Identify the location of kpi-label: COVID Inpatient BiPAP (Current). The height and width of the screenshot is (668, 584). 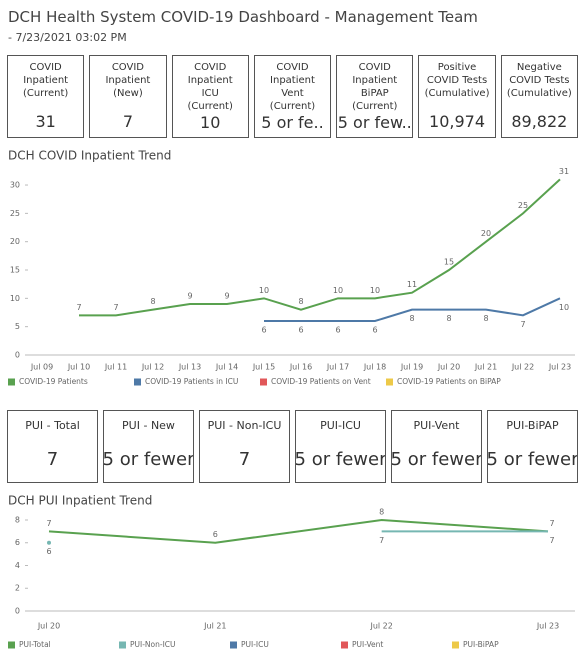
(375, 87).